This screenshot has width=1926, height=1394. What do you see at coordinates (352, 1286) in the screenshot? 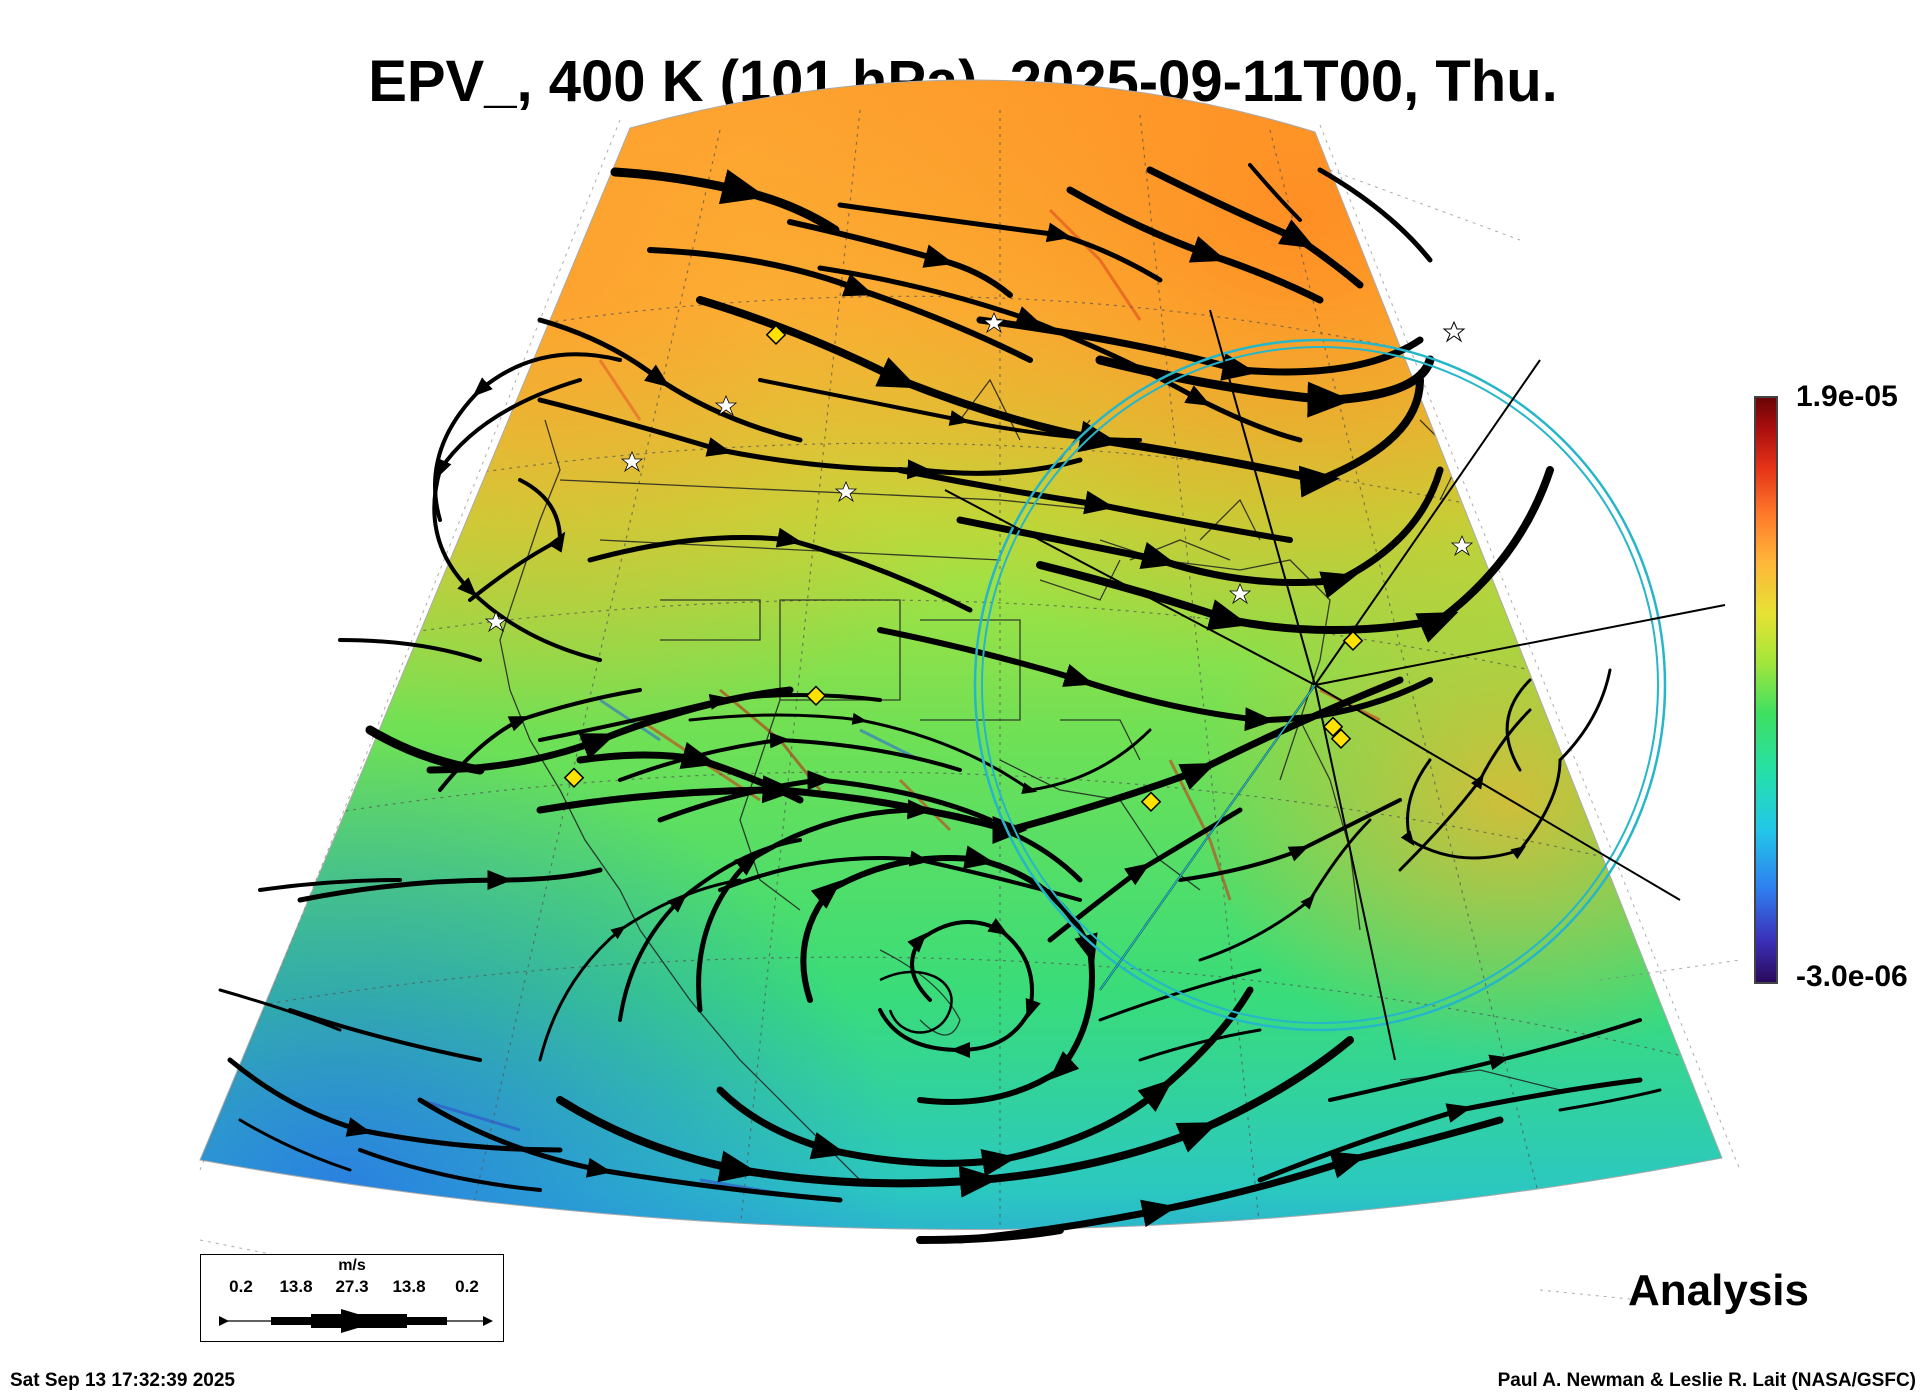
I see `wind-scale-tick: 27.3` at bounding box center [352, 1286].